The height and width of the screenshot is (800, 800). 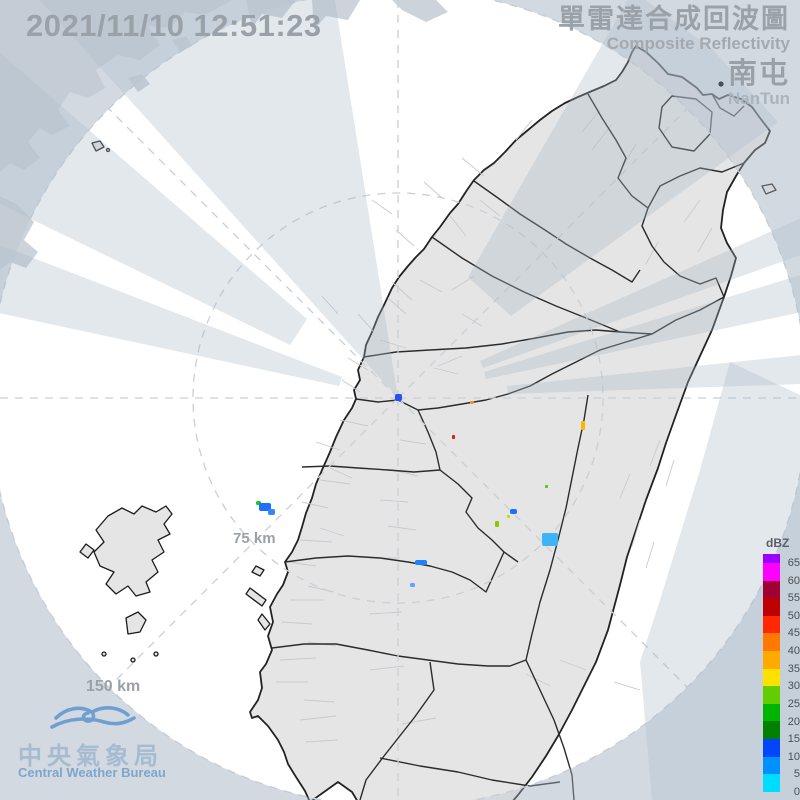 What do you see at coordinates (796, 774) in the screenshot?
I see `colorbar-tick-label: 5` at bounding box center [796, 774].